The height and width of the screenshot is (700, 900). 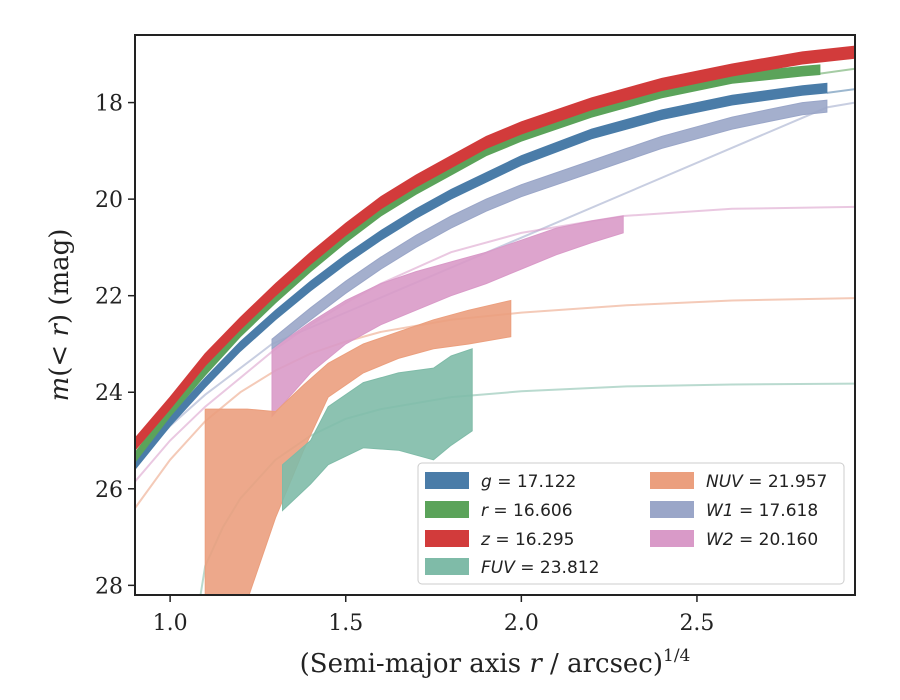 What do you see at coordinates (447, 566) in the screenshot?
I see `legend-swatch-fuv` at bounding box center [447, 566].